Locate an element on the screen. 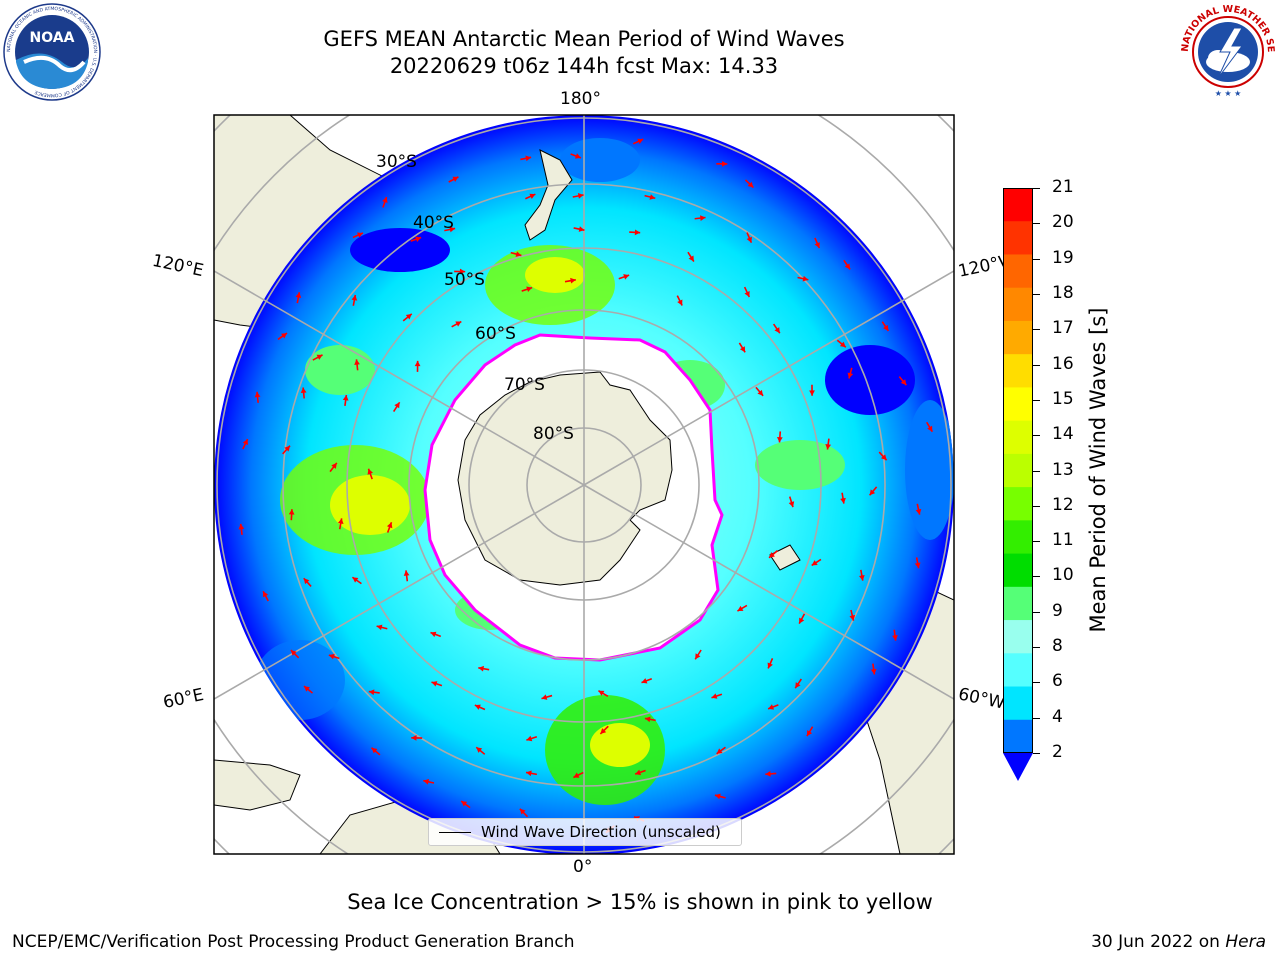  colorbar-tick-label: 12 is located at coordinates (1063, 504).